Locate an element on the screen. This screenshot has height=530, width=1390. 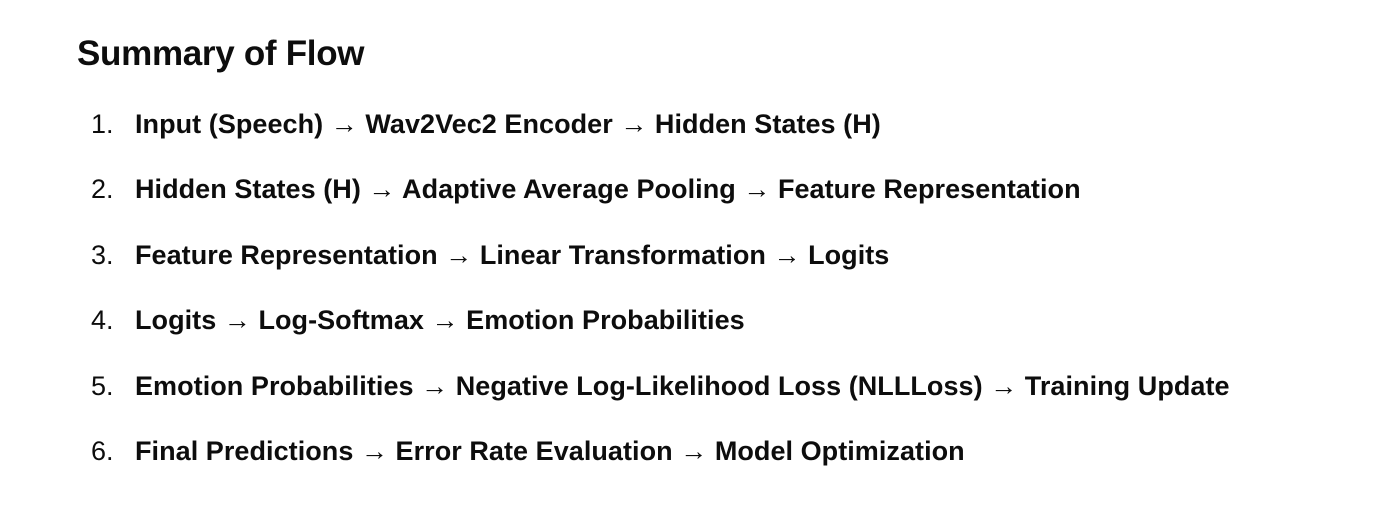
step-number: 4. is located at coordinates (102, 320).